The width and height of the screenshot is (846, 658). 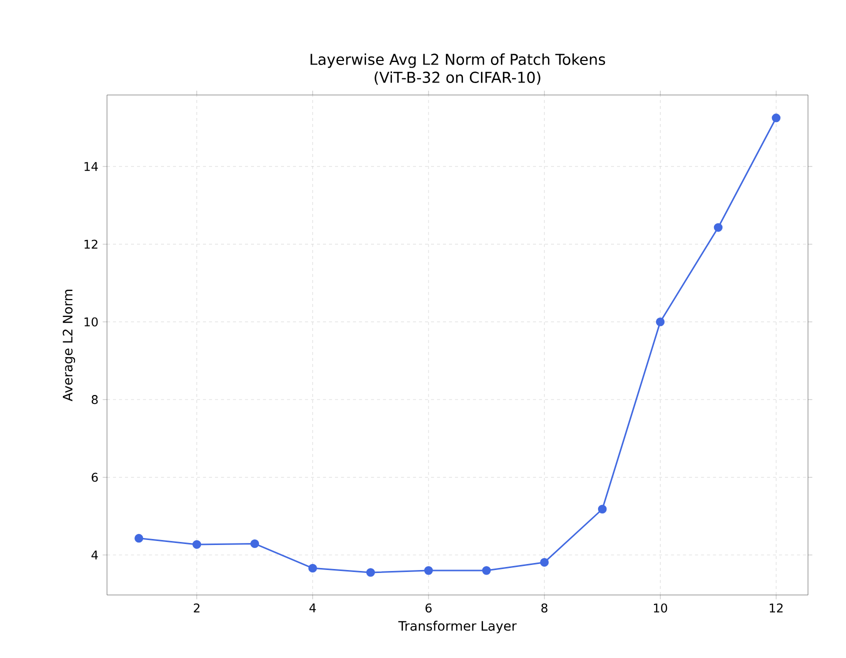 What do you see at coordinates (94, 555) in the screenshot?
I see `y-tick-label: 4` at bounding box center [94, 555].